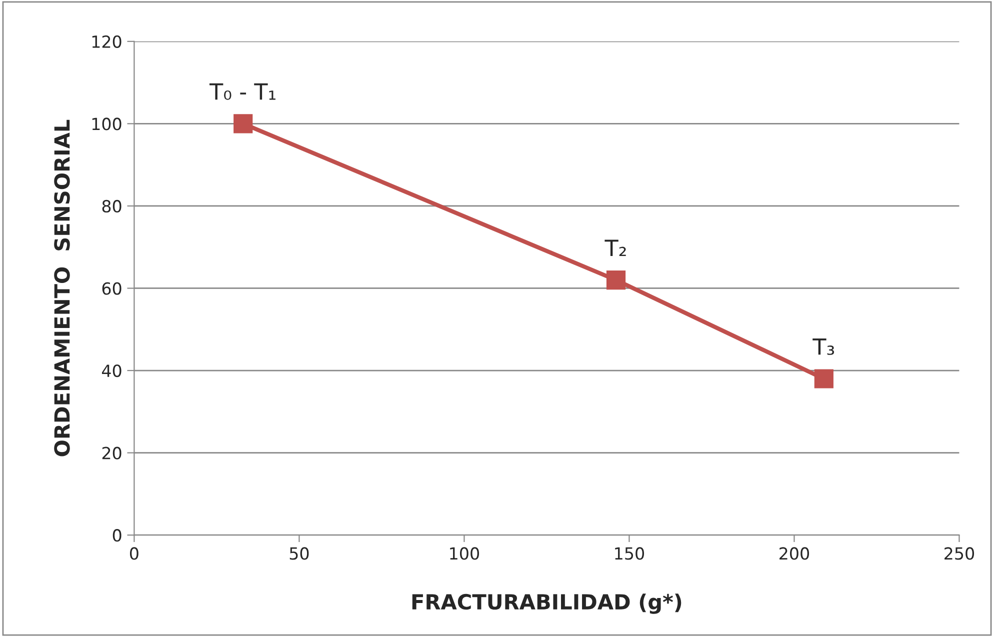 This screenshot has height=637, width=994. What do you see at coordinates (112, 453) in the screenshot?
I see `y-tick-label: 20` at bounding box center [112, 453].